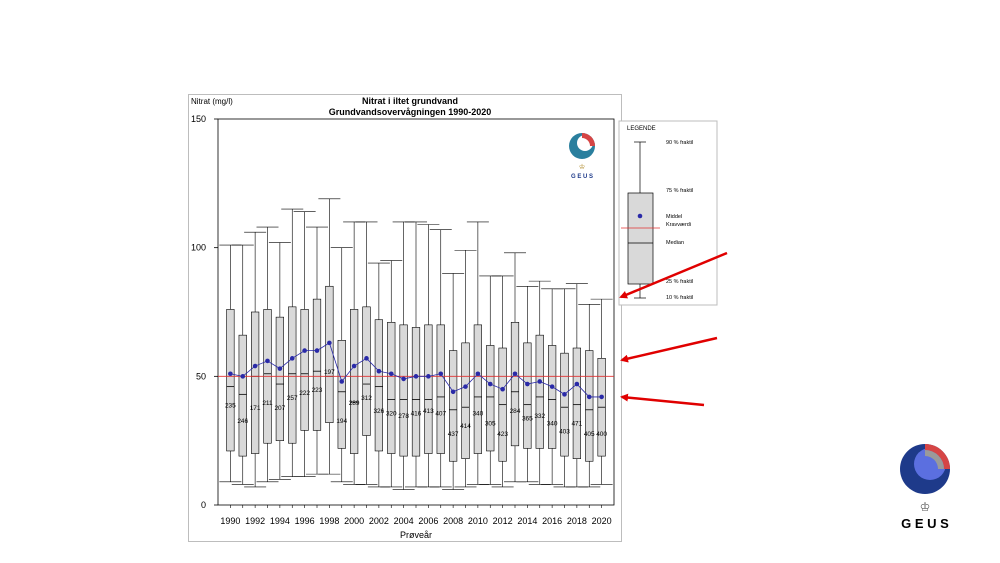 Image resolution: width=1000 pixels, height=563 pixels. What do you see at coordinates (242, 421) in the screenshot?
I see `count-label: 246` at bounding box center [242, 421].